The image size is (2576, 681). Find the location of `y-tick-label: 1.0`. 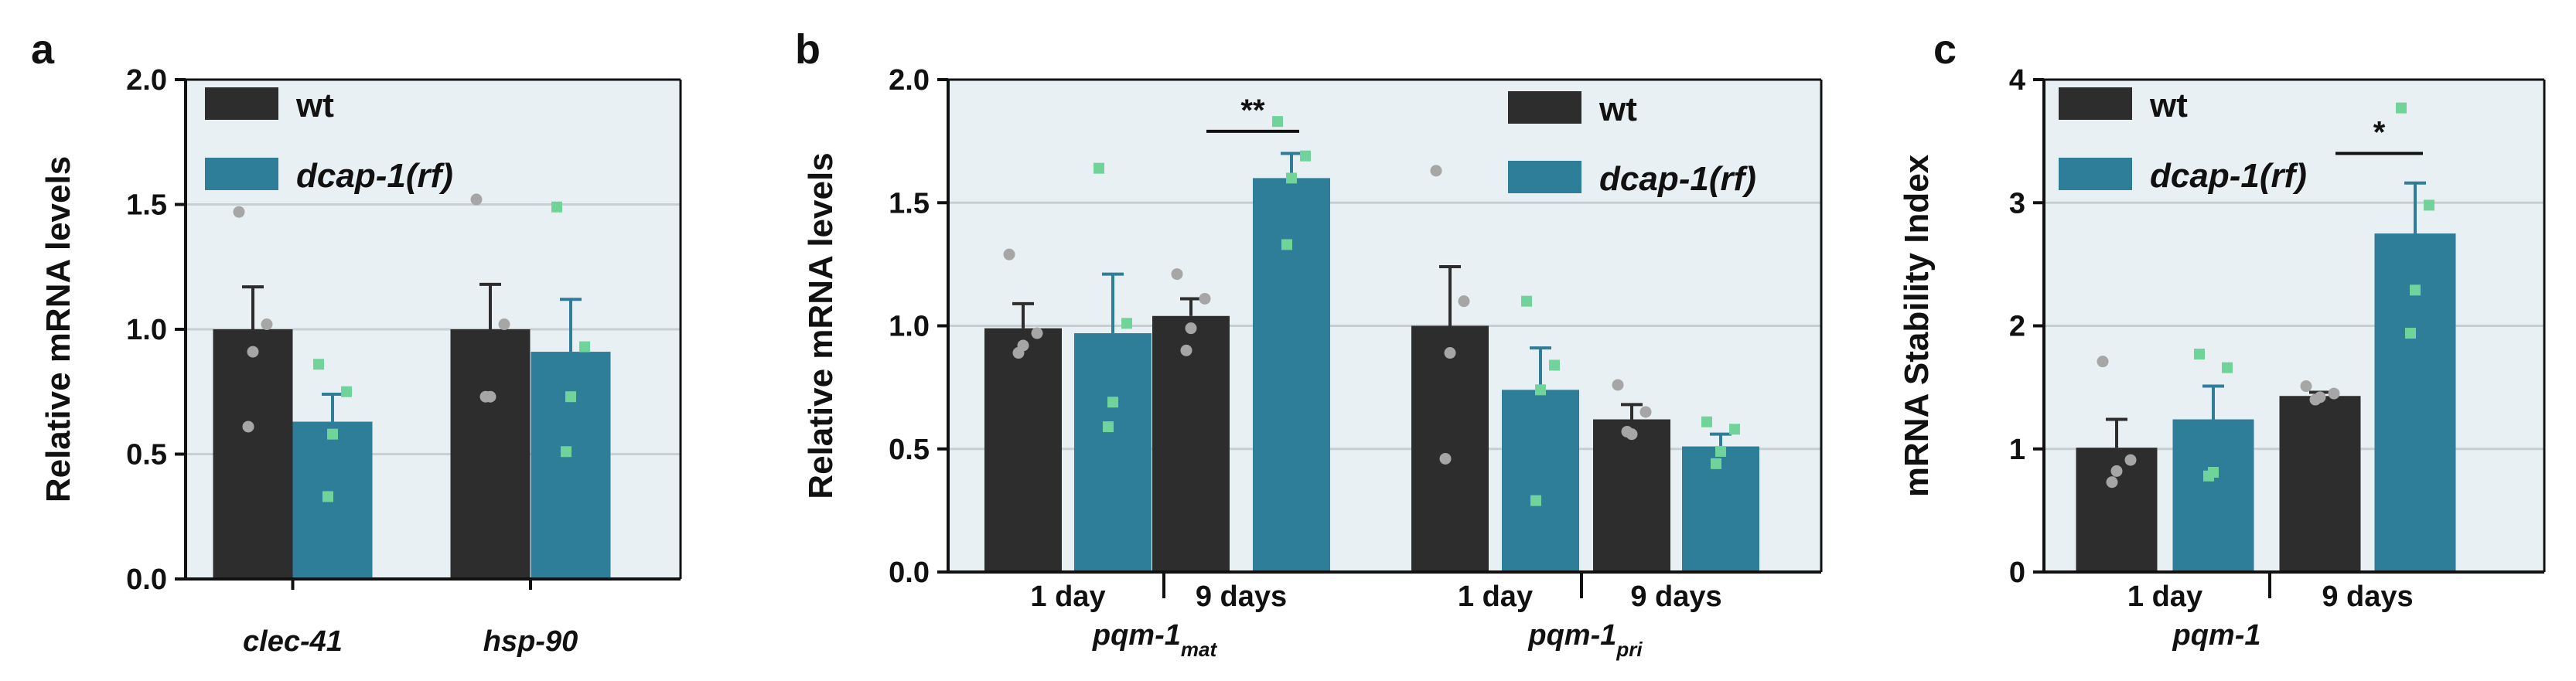

y-tick-label: 1.0 is located at coordinates (146, 330).